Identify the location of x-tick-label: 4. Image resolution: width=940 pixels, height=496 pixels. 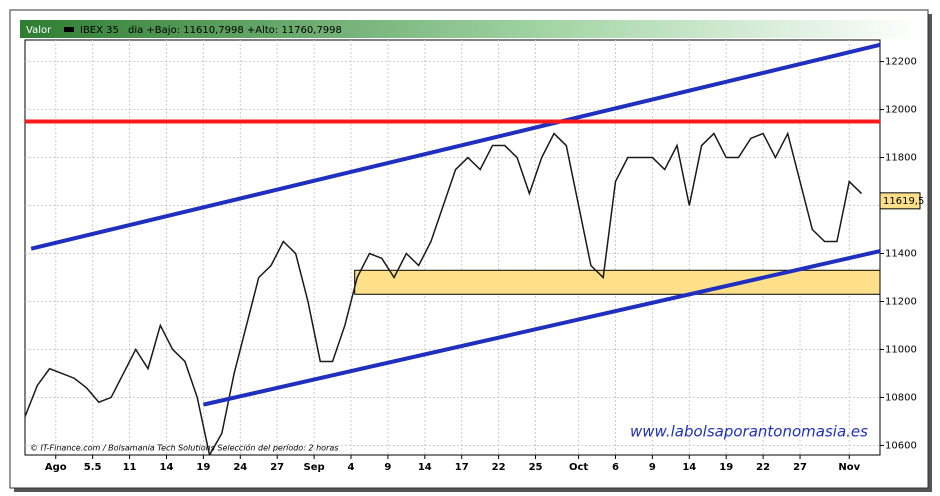
(351, 467).